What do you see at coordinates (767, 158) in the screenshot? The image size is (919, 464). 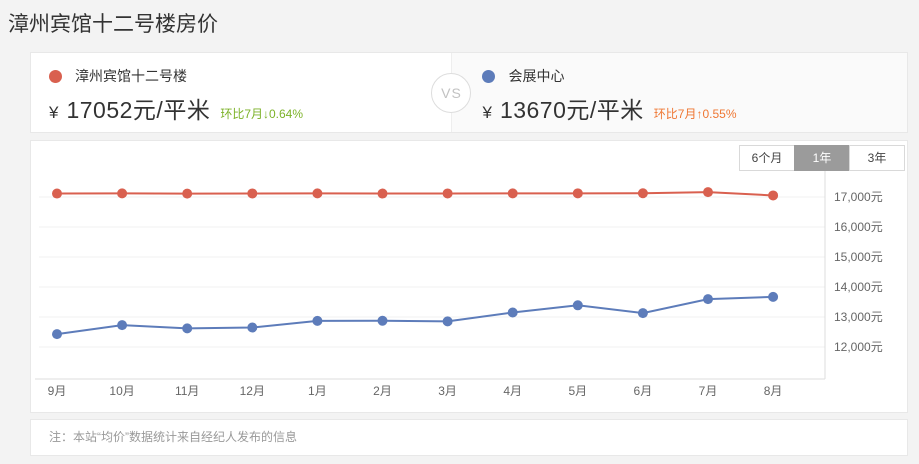 I see `tab-6-months: 6个月` at bounding box center [767, 158].